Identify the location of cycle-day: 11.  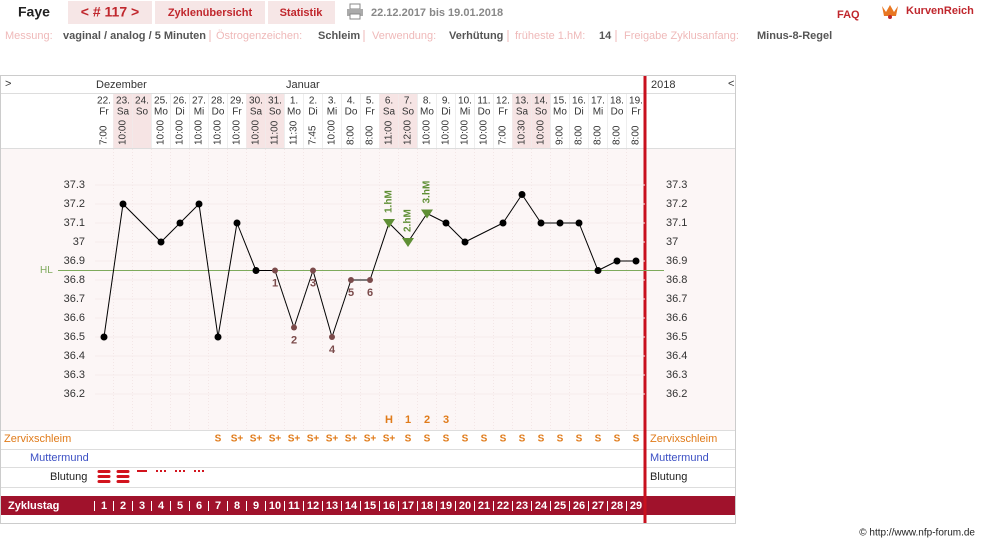
(294, 506).